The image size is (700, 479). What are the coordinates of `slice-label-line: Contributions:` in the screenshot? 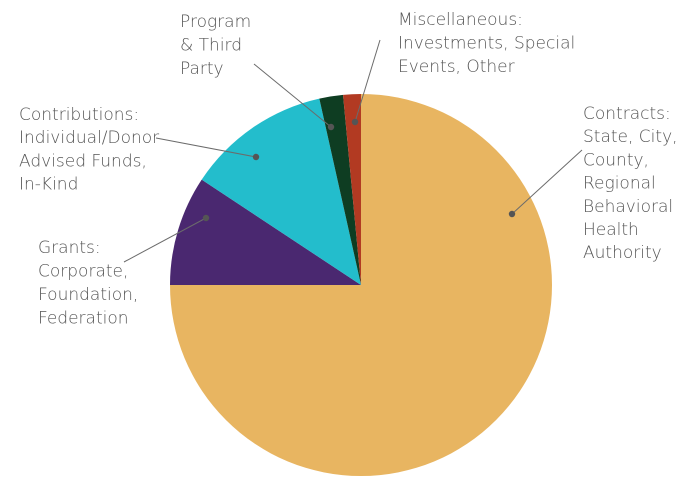 It's located at (79, 115).